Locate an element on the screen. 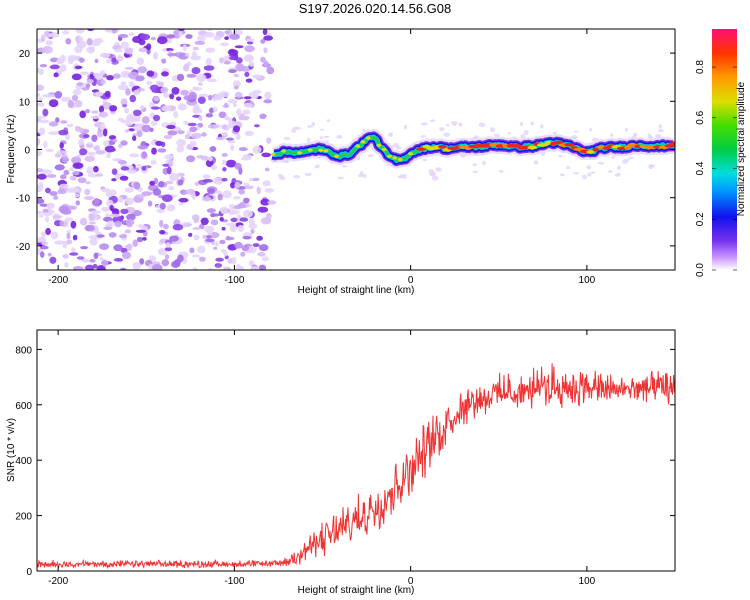 The image size is (750, 600). snr-y-axis-label: SNR (10 * v/v) is located at coordinates (11, 450).